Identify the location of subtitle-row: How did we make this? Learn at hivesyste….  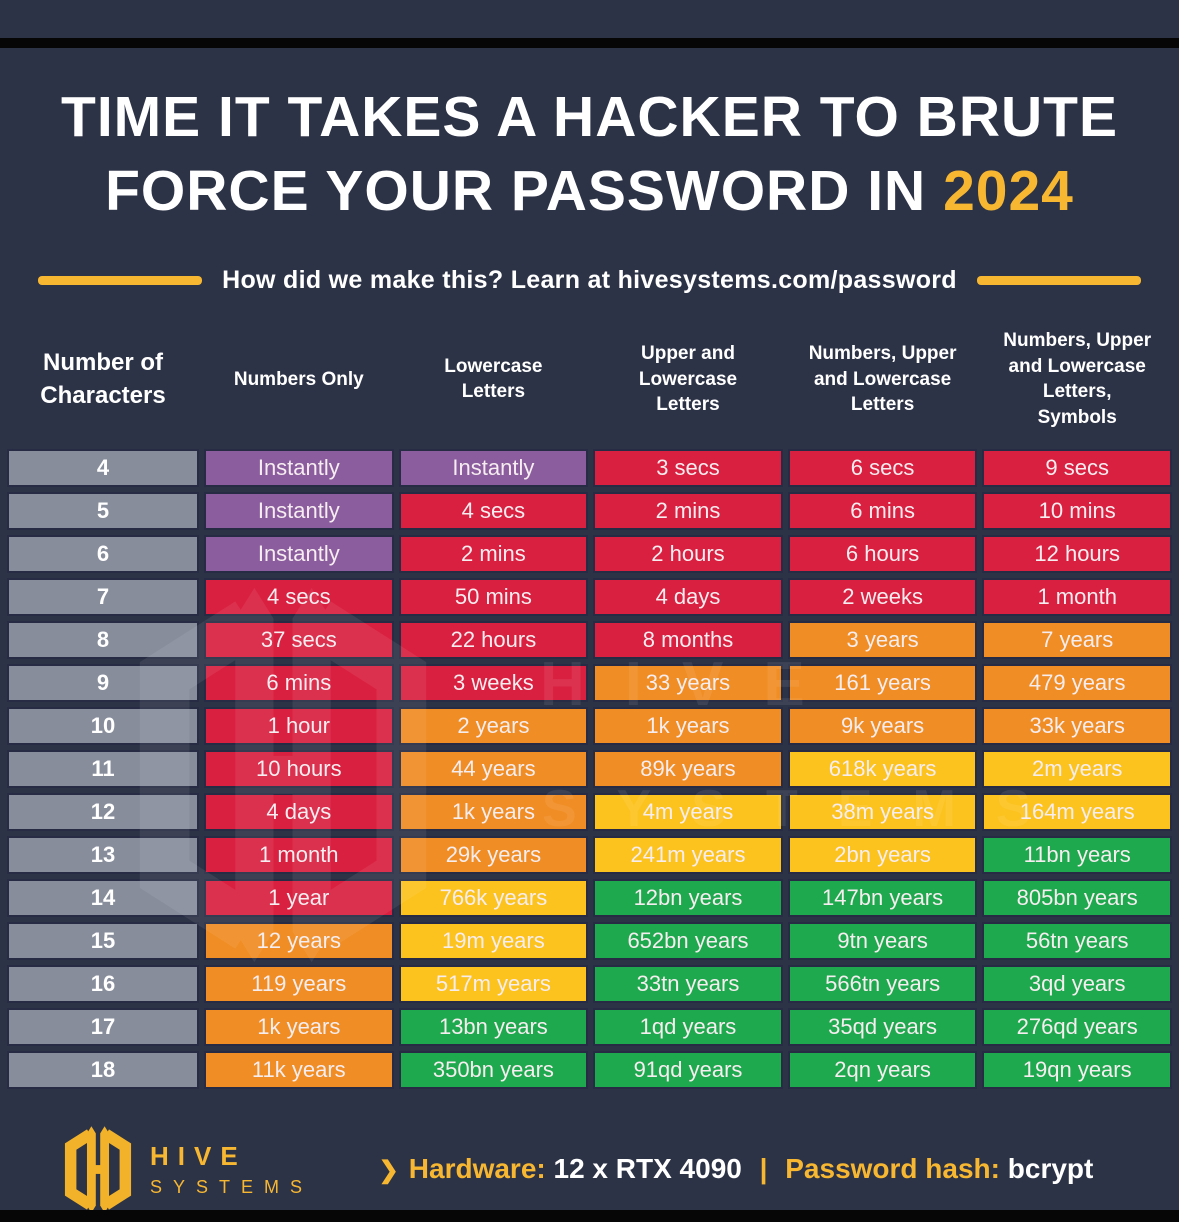
(589, 280).